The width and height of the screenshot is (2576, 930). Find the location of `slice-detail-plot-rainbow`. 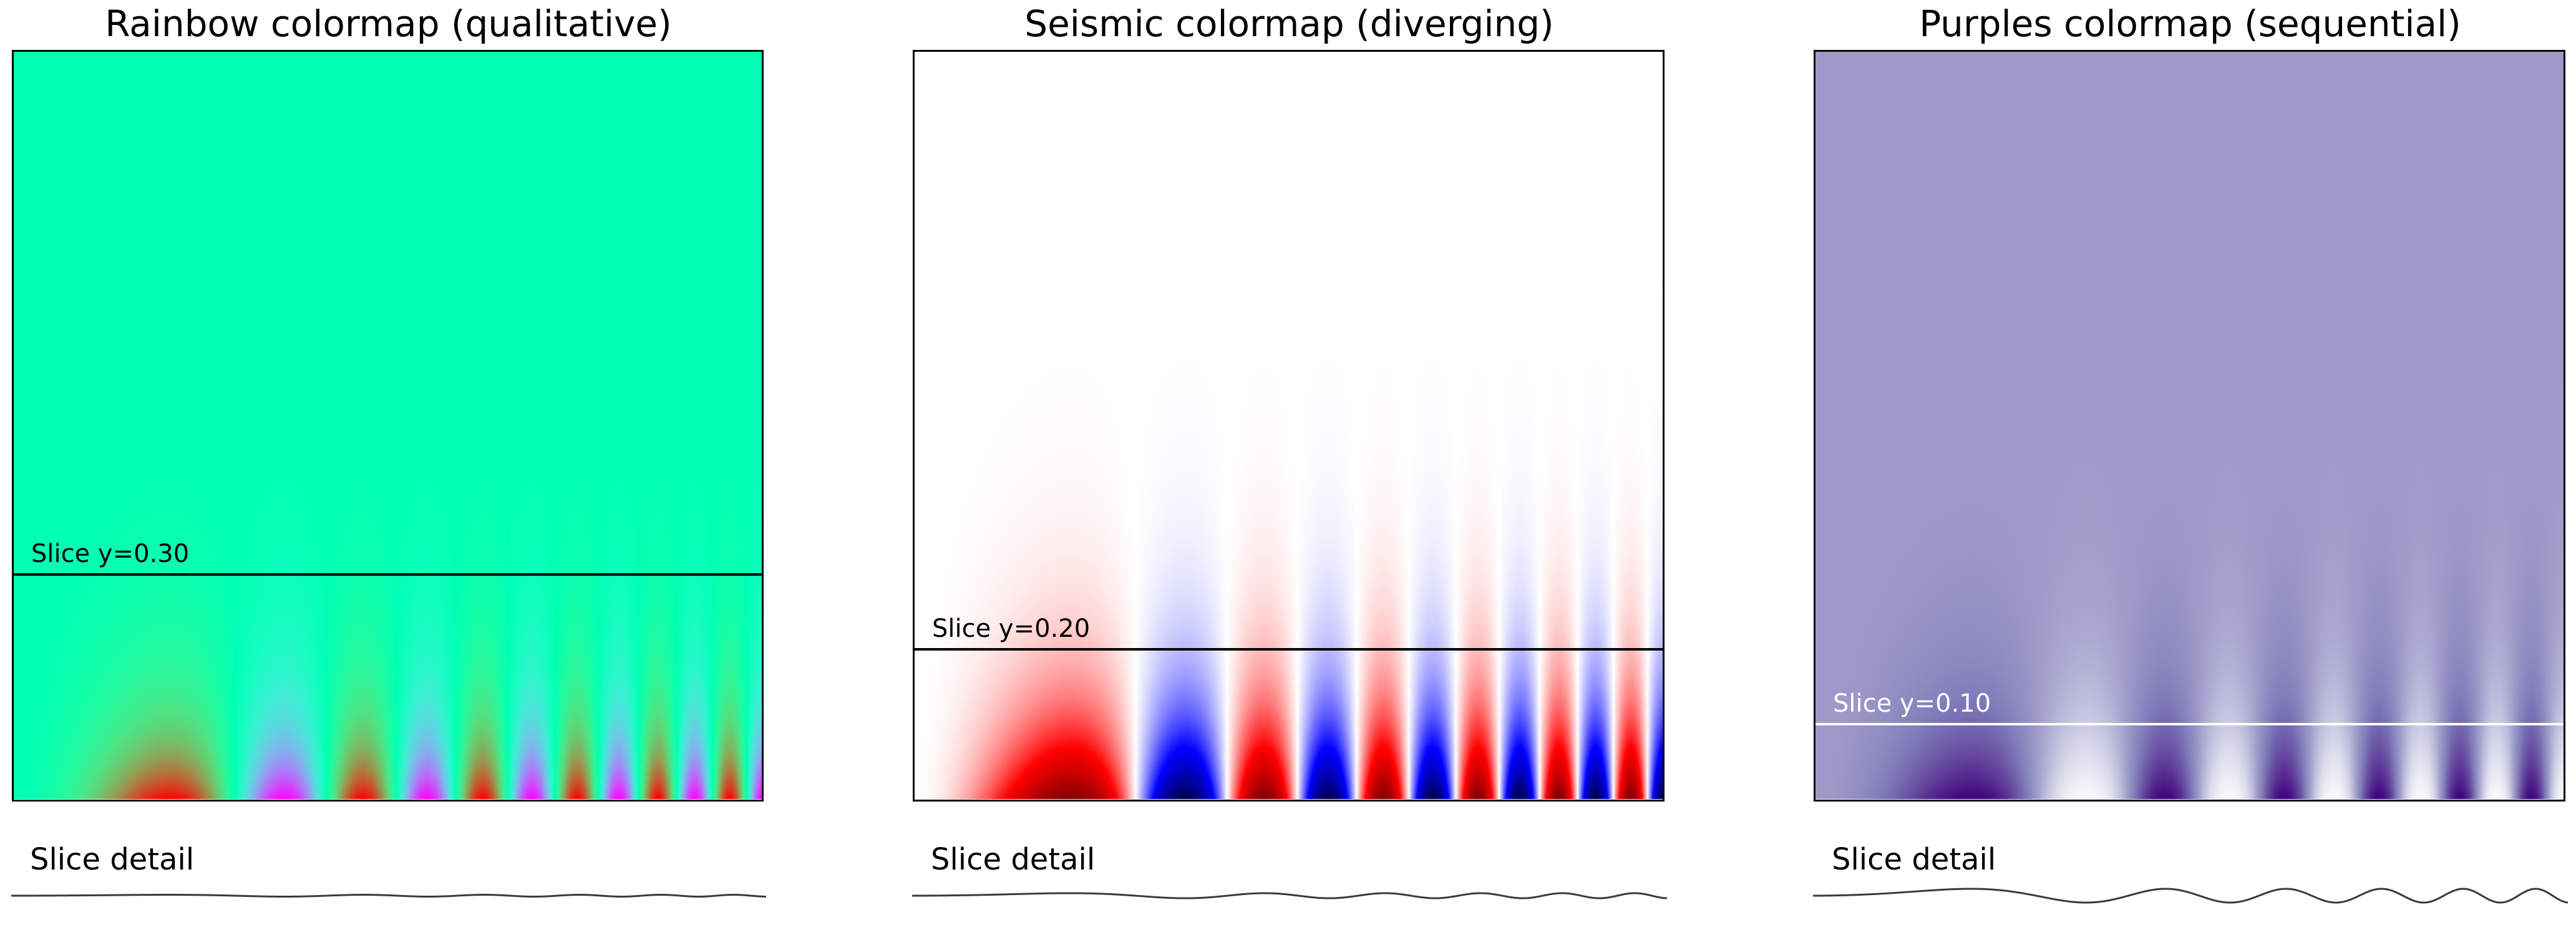

slice-detail-plot-rainbow is located at coordinates (389, 896).